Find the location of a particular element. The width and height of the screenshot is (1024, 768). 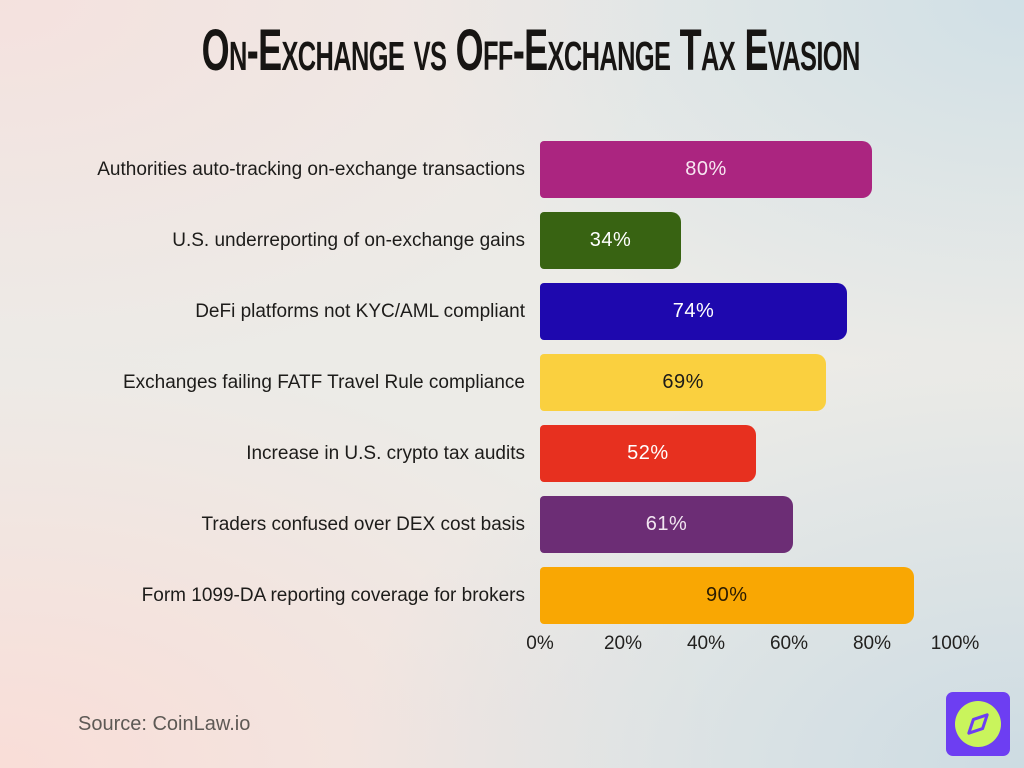

x-axis-tick-label: 60% is located at coordinates (789, 643).